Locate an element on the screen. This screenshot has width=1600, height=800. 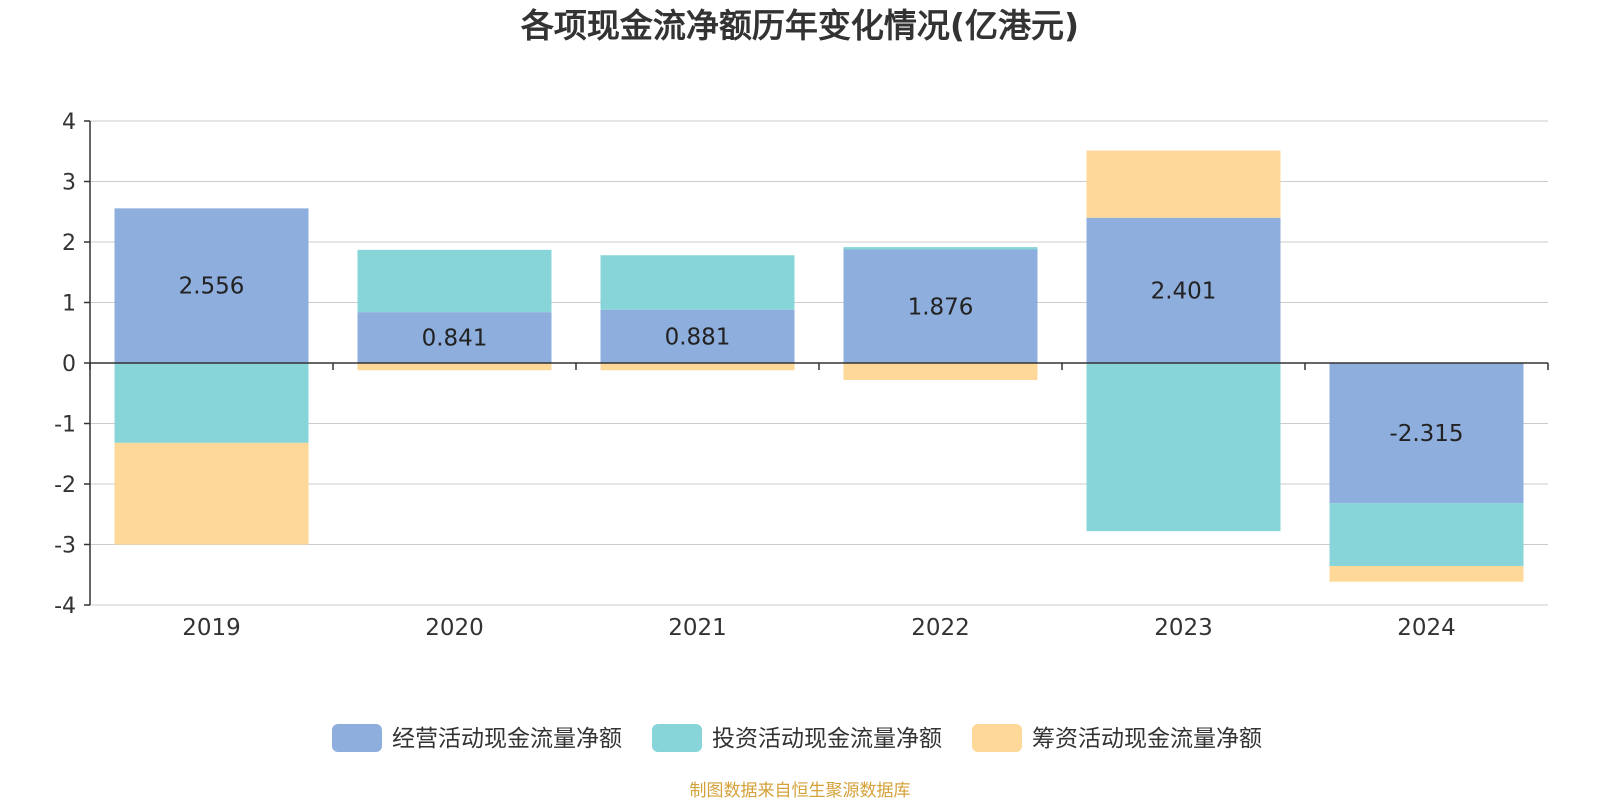
legend-label: 筹资活动现金流量净额 is located at coordinates (1147, 739).